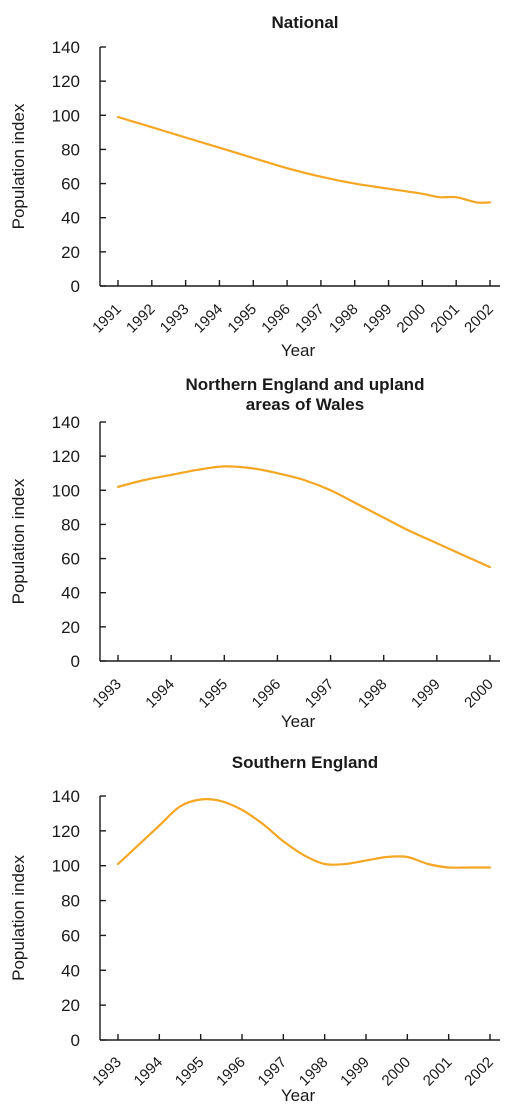 This screenshot has height=1109, width=505. Describe the element at coordinates (305, 384) in the screenshot. I see `chart-title: Northern England and upland` at that location.